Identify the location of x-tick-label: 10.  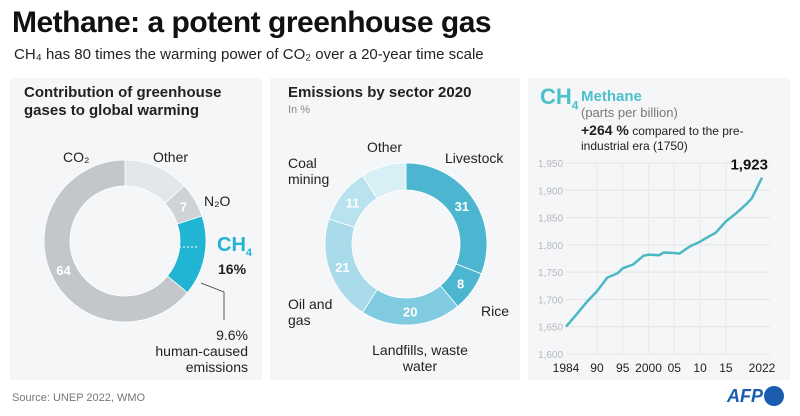
(700, 368).